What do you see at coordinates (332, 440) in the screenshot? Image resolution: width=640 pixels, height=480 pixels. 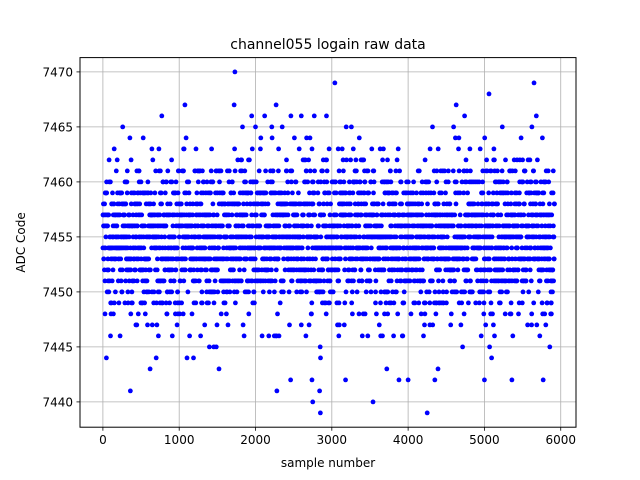 I see `x-tick-label: 3000` at bounding box center [332, 440].